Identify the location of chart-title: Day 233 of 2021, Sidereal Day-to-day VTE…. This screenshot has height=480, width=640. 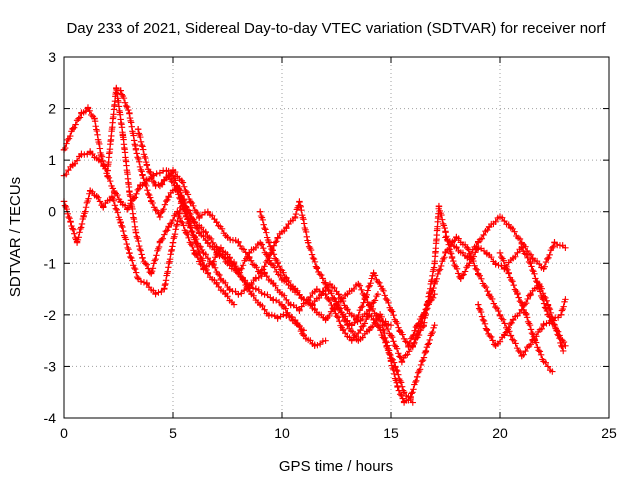
(336, 28).